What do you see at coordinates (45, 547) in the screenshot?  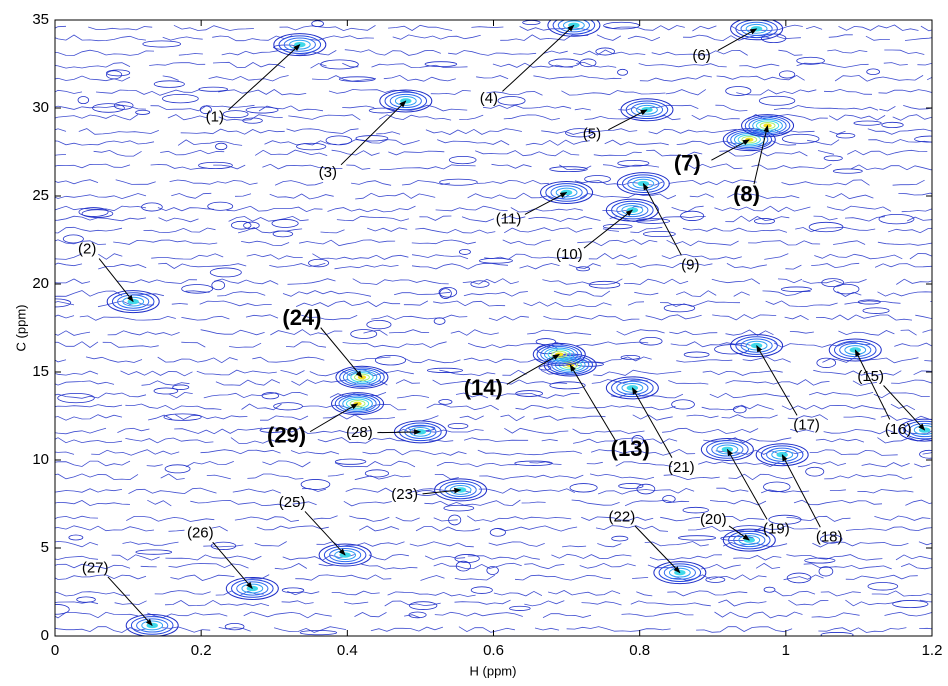 I see `y-tick-label: 5` at bounding box center [45, 547].